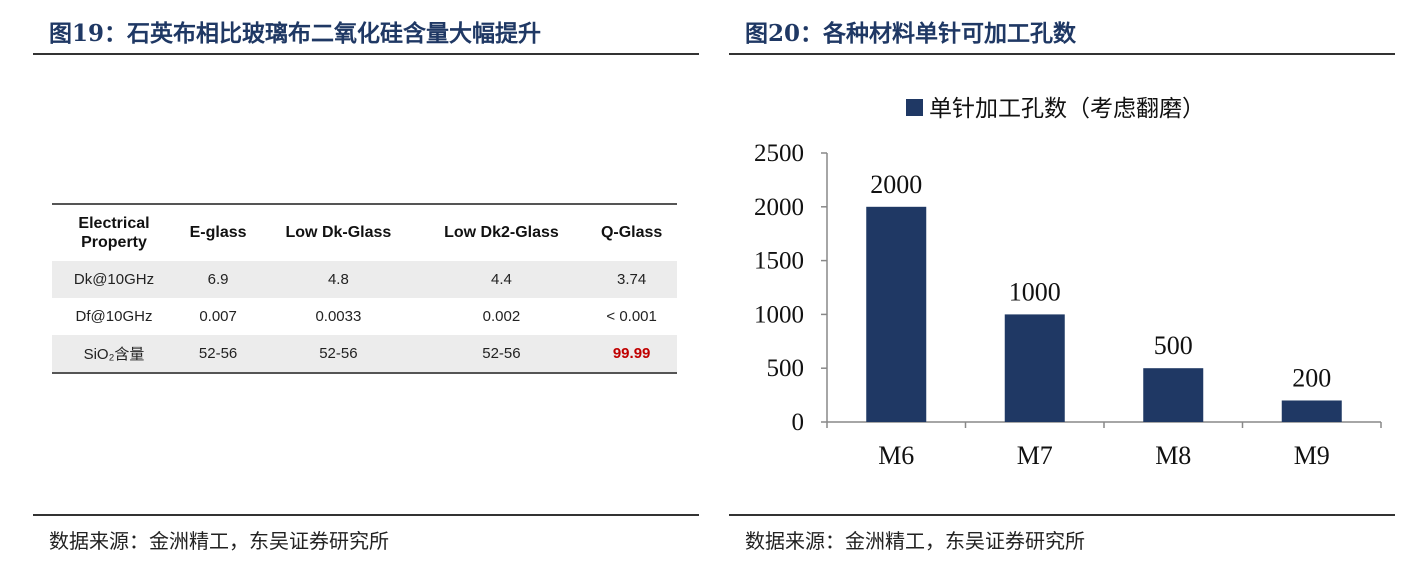 This screenshot has height=569, width=1418. Describe the element at coordinates (218, 232) in the screenshot. I see `header-e-glass: E-glass` at that location.